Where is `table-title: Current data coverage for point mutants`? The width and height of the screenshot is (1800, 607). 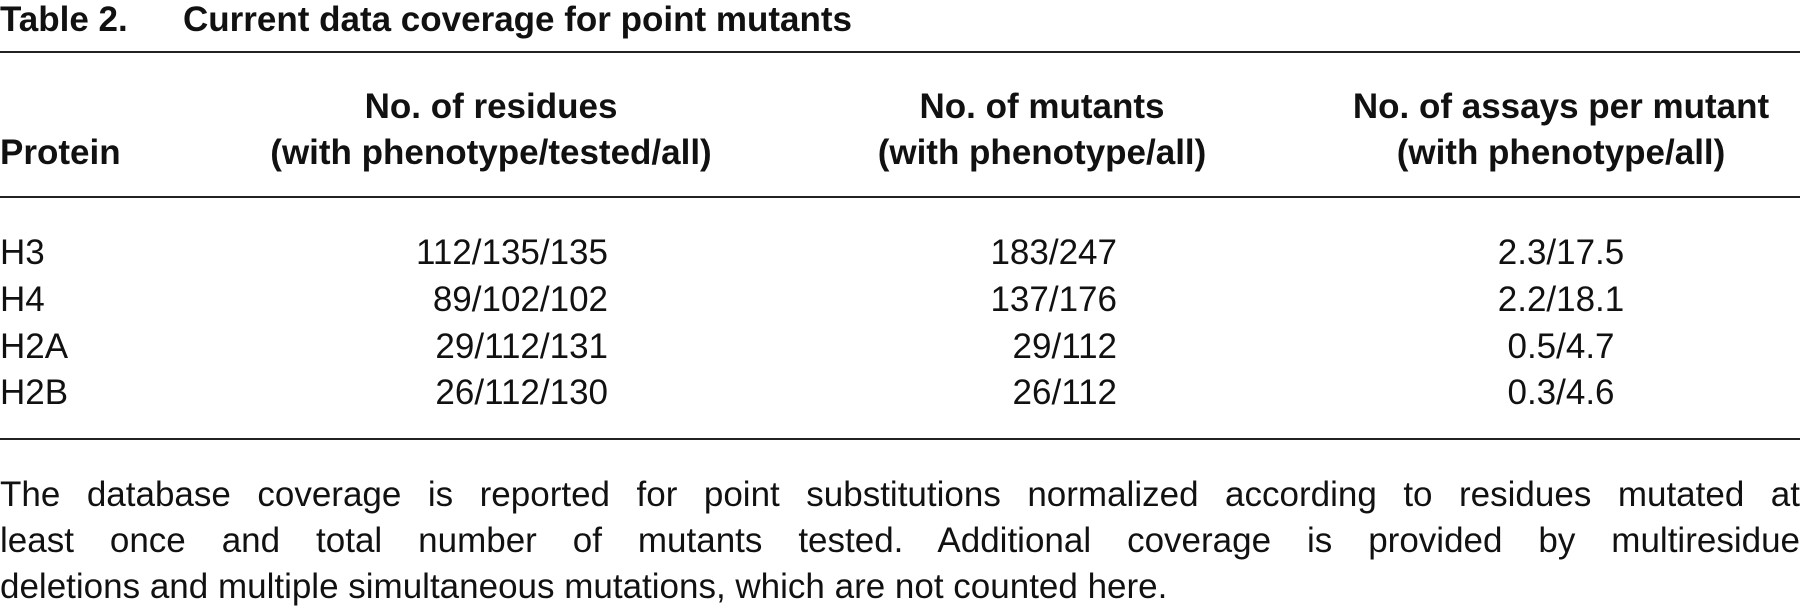 table-title: Current data coverage for point mutants is located at coordinates (517, 19).